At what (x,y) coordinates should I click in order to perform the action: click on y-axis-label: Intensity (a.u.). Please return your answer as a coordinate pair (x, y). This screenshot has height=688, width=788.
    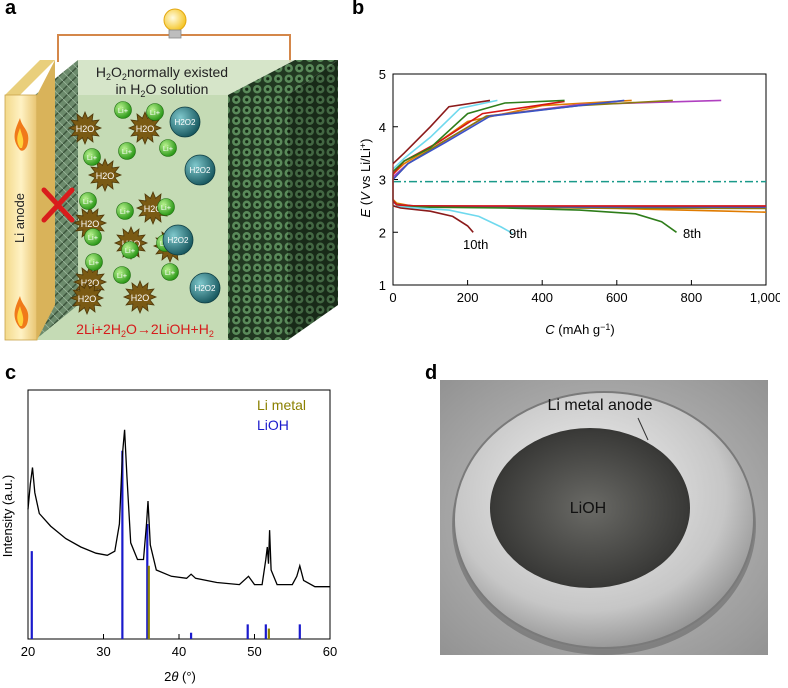
    Looking at the image, I should click on (7, 516).